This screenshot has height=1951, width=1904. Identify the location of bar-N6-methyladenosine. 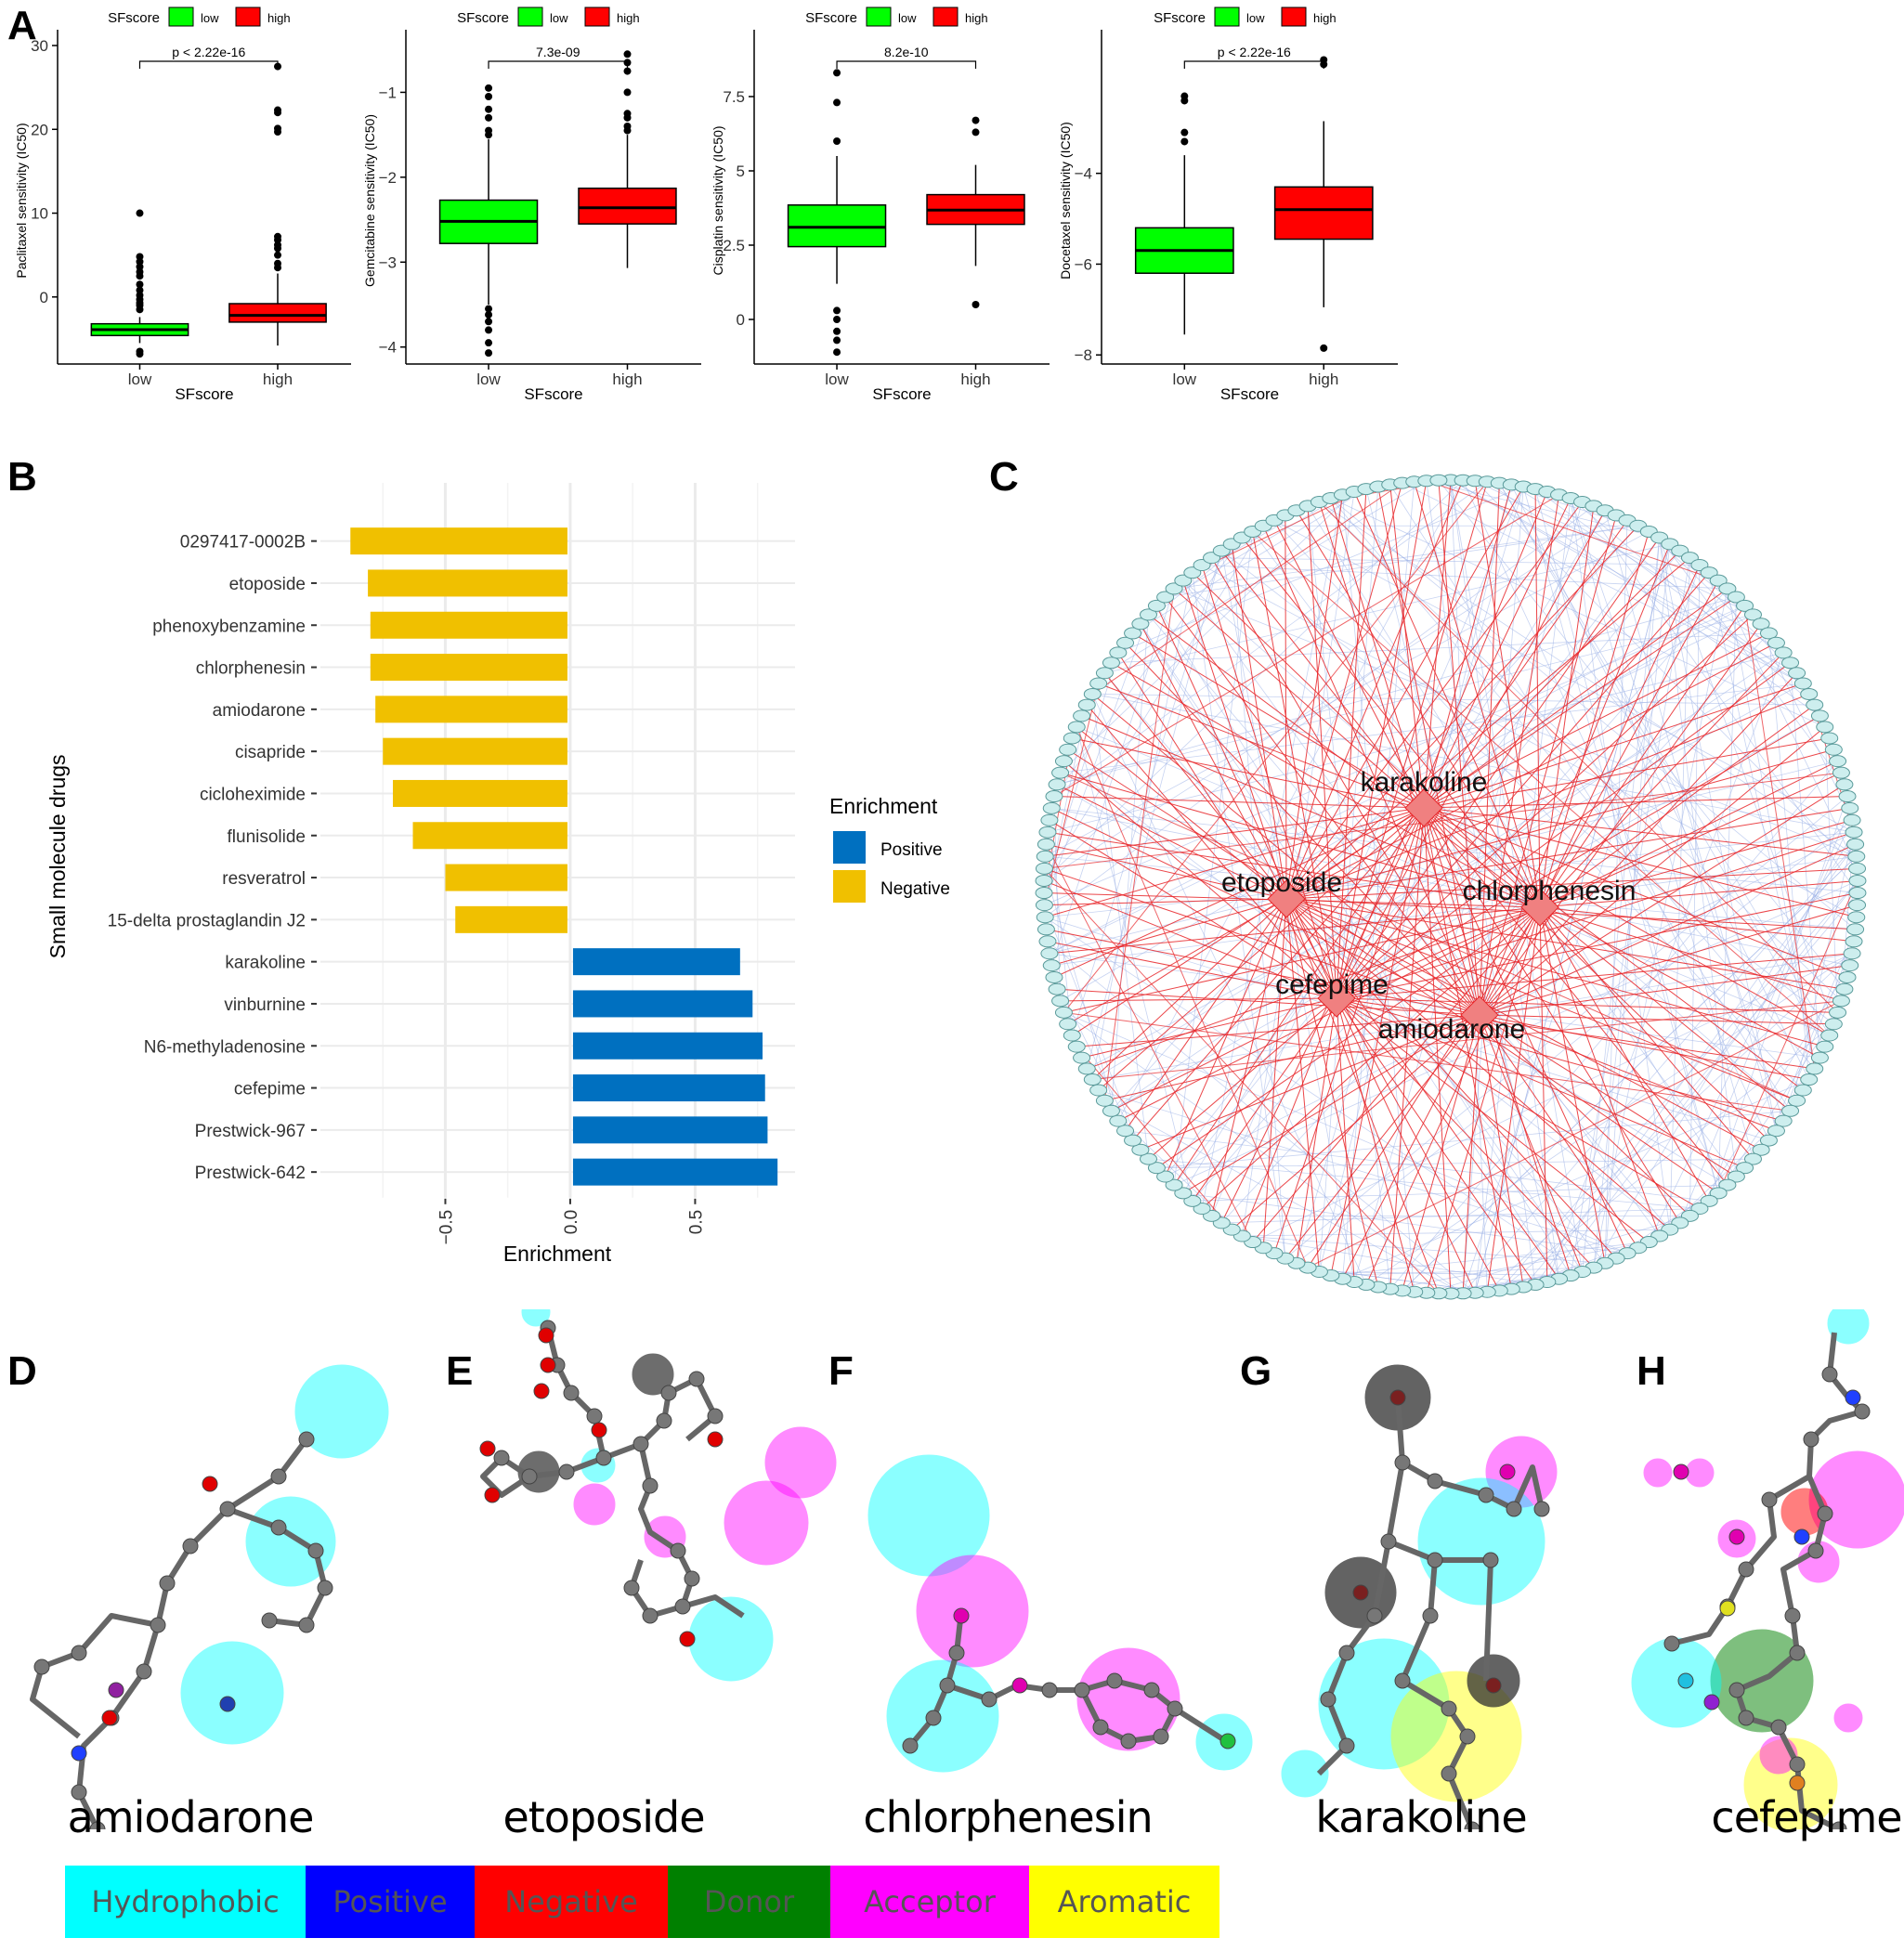
(667, 1046).